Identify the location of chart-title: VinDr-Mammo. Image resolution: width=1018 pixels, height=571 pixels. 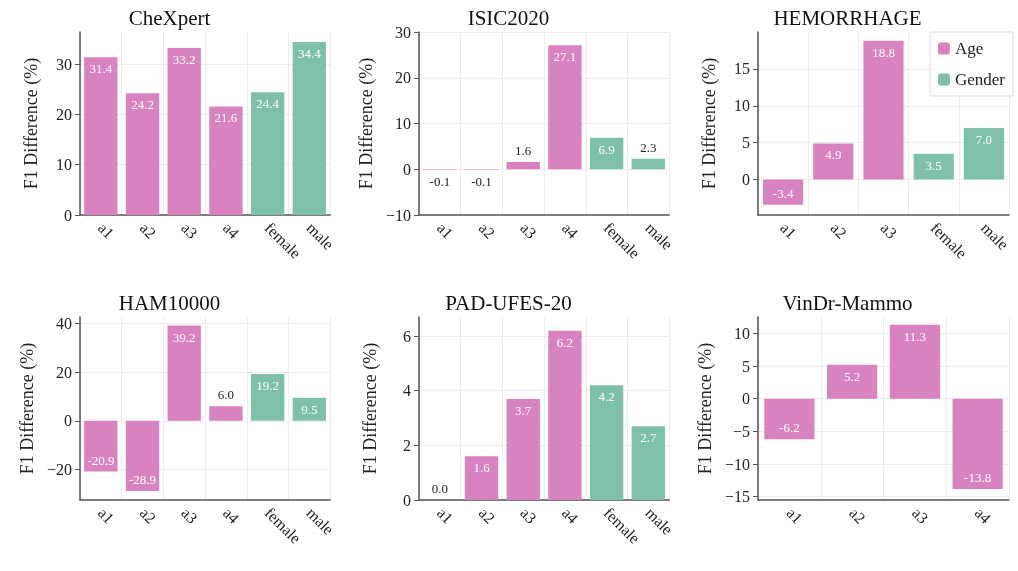
(847, 302).